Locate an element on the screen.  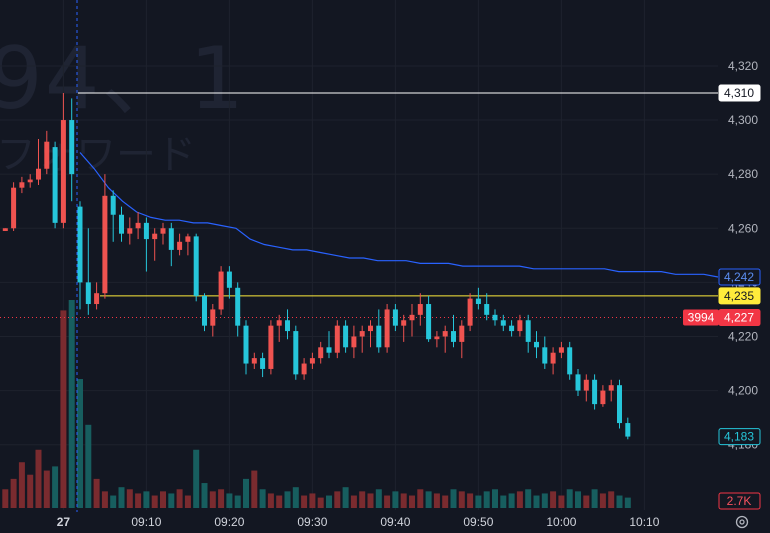
x-axis-time-label: 09:50 is located at coordinates (478, 522).